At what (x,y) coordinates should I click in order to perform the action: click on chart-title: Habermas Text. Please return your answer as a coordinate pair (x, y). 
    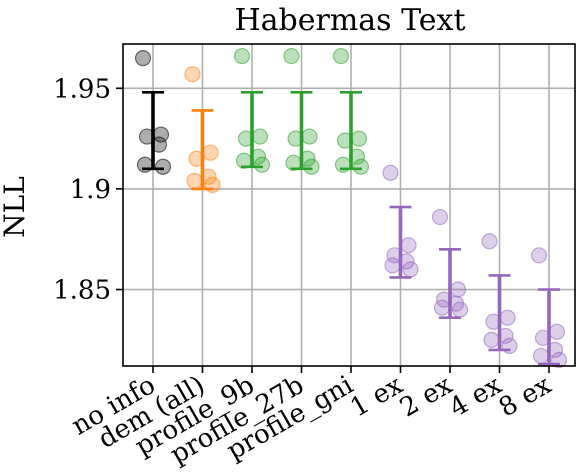
    Looking at the image, I should click on (349, 20).